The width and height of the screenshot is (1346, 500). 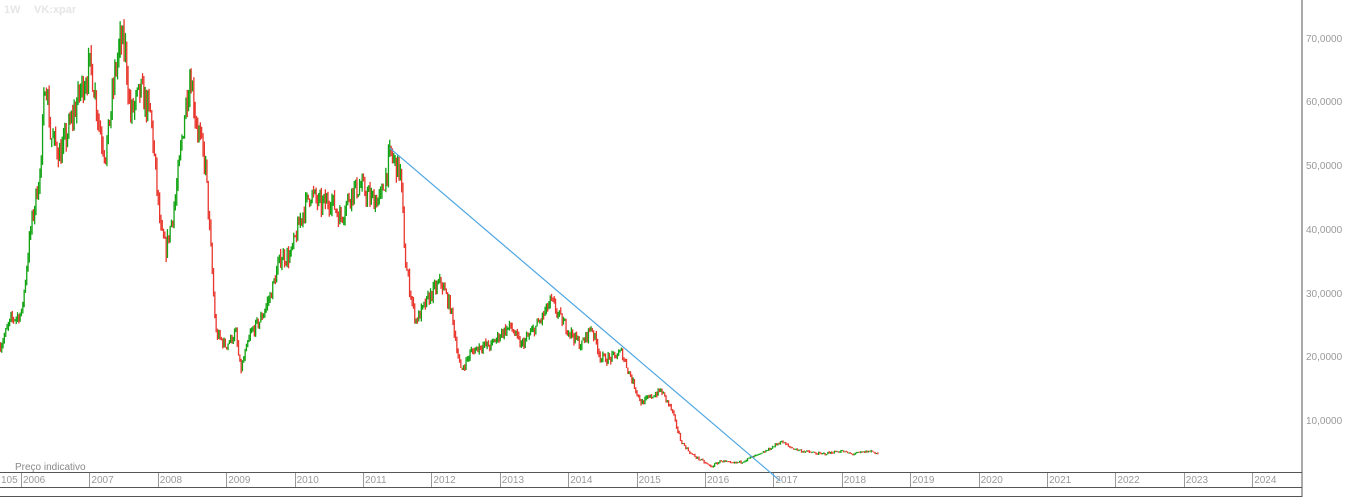 I want to click on x-tick-label: 2024, so click(x=1265, y=480).